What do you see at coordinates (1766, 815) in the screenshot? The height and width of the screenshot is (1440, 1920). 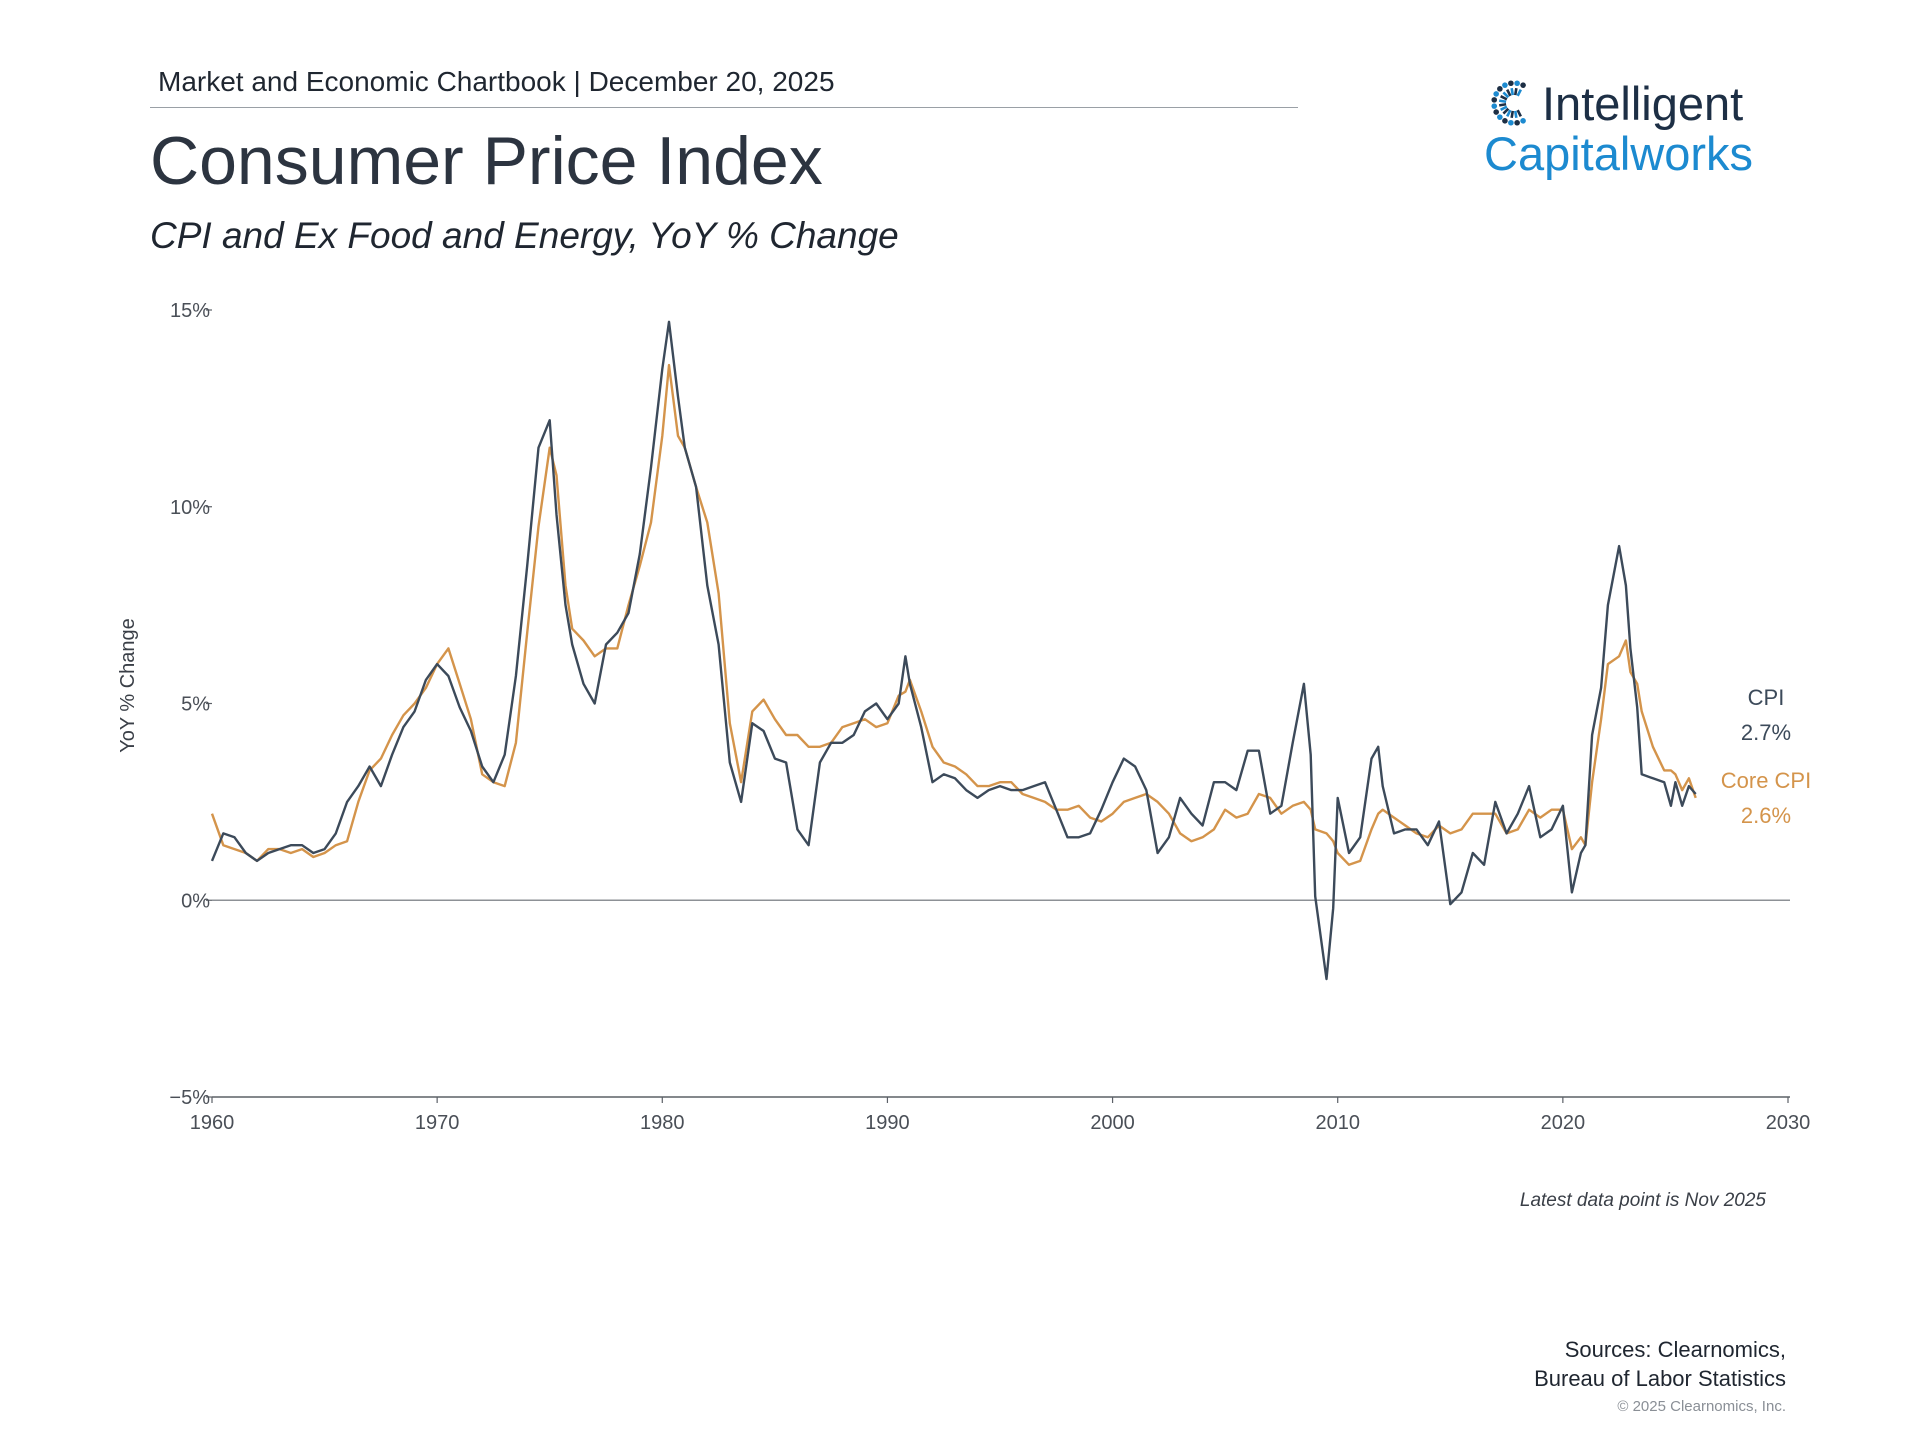 I see `series-value-core-cpi: 2.6%` at bounding box center [1766, 815].